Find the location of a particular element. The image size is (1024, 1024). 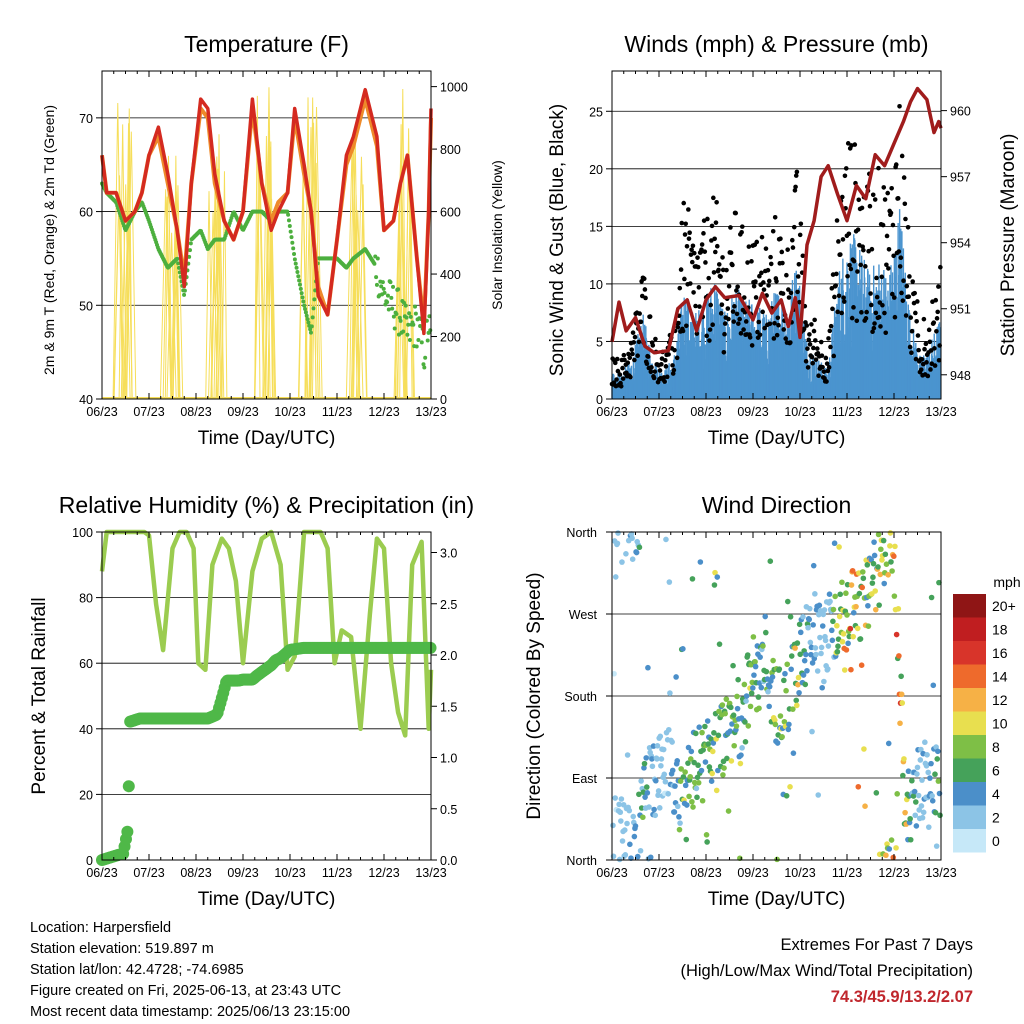

y-axis-label-direction: Direction (Colored By Speed) is located at coordinates (534, 695).